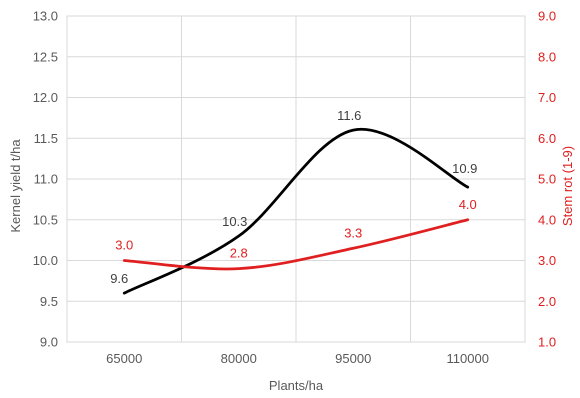  What do you see at coordinates (45, 97) in the screenshot?
I see `y-left-tick-label: 12.0` at bounding box center [45, 97].